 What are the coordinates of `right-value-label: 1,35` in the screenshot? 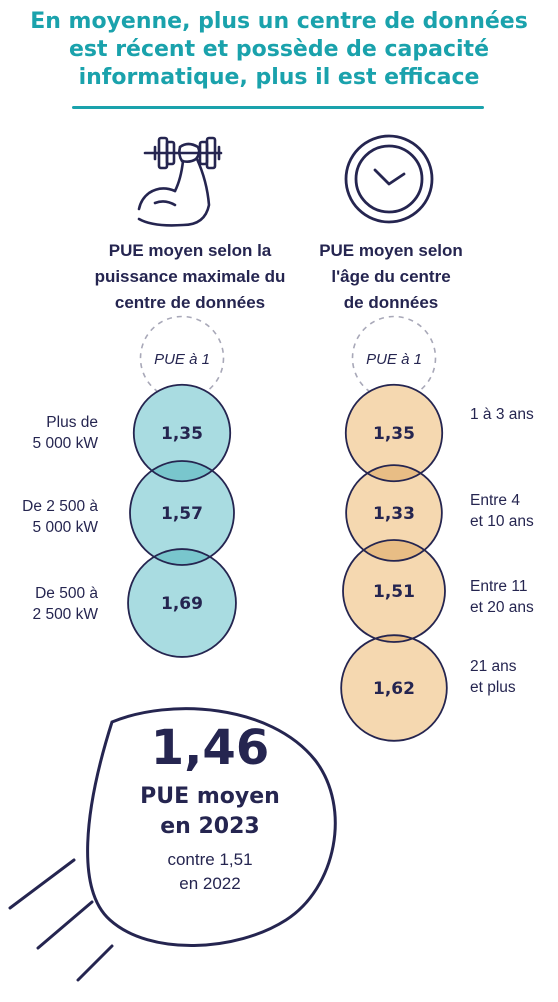 It's located at (394, 434).